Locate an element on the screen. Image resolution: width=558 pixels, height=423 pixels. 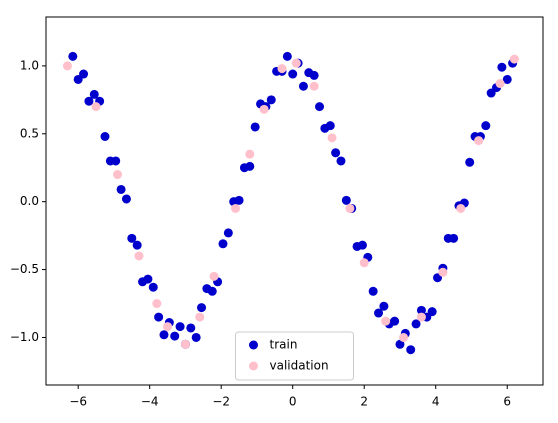
y-tick-label: −0.5 is located at coordinates (24, 269).